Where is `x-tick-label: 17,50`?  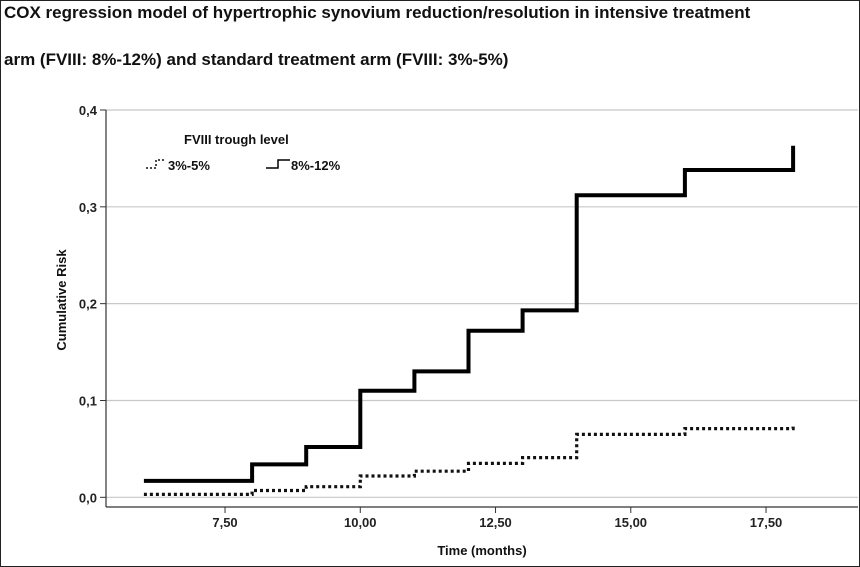
x-tick-label: 17,50 is located at coordinates (766, 522).